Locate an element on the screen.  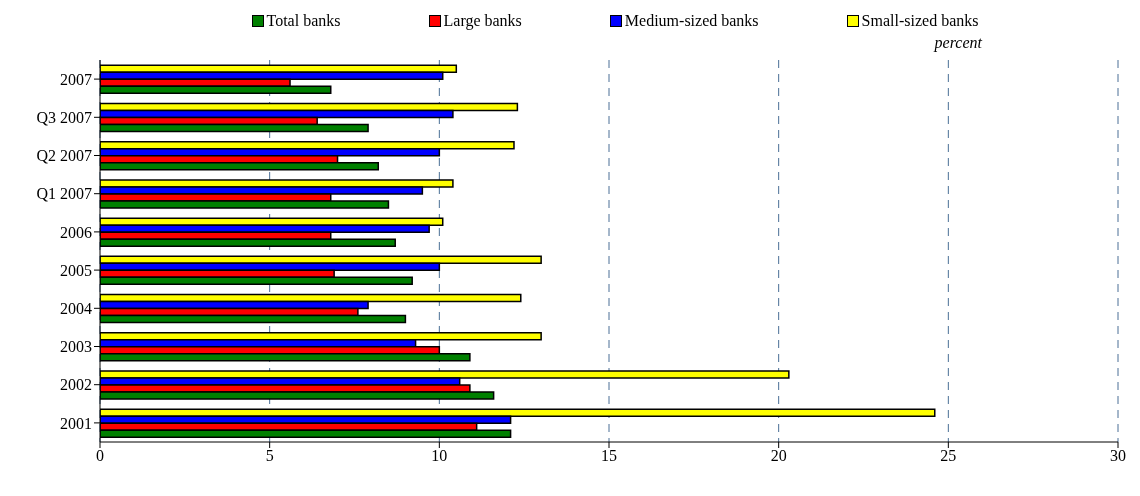
y-tick-label: 2007 is located at coordinates (76, 79).